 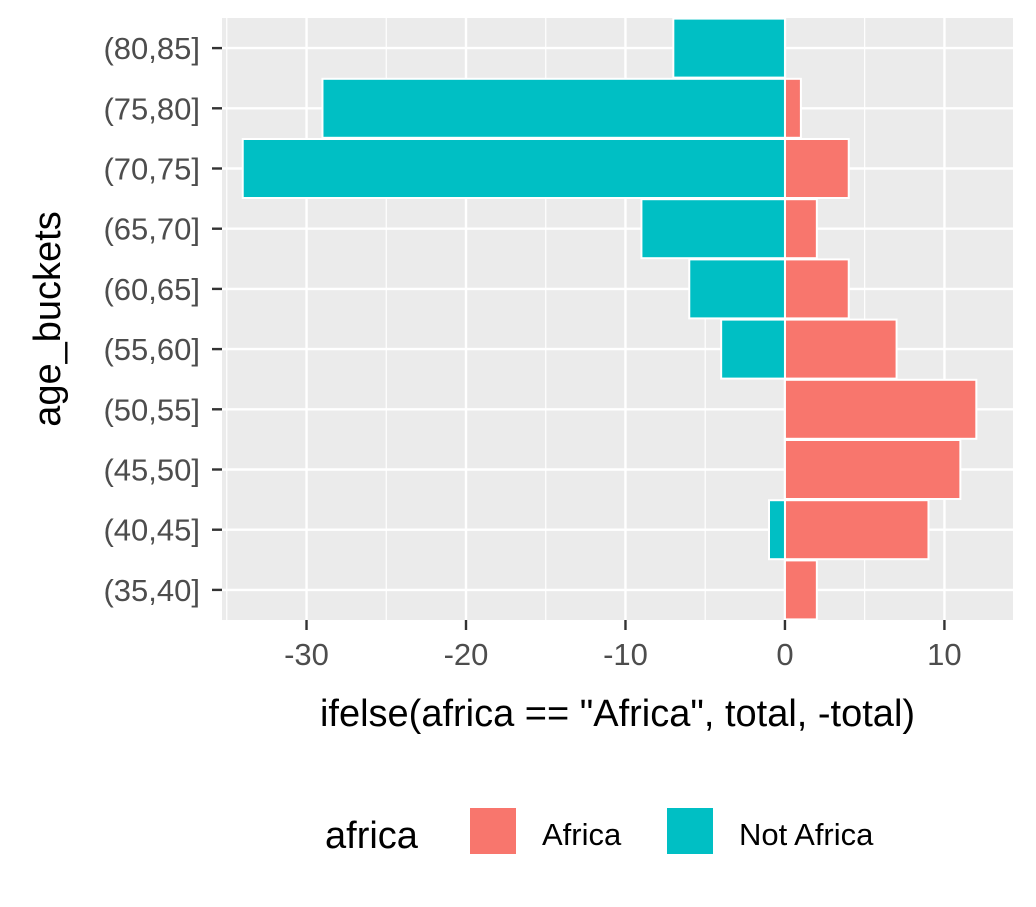 I want to click on y-tick-label: (55,60], so click(x=151, y=349).